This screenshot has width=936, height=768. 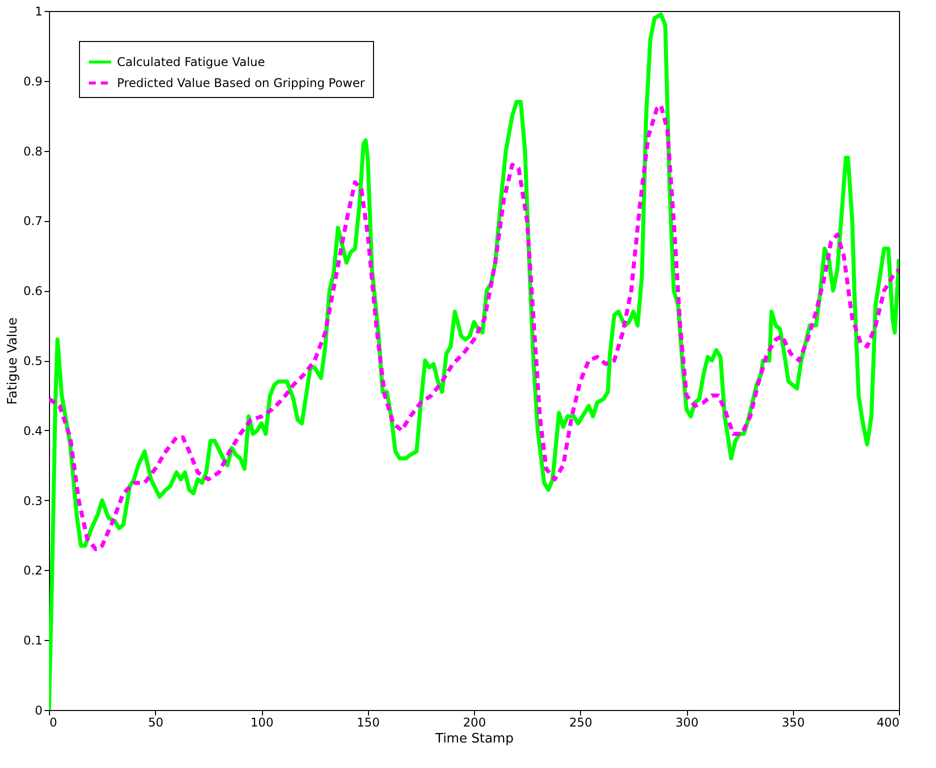 I want to click on x-tick-label: 200, so click(x=474, y=723).